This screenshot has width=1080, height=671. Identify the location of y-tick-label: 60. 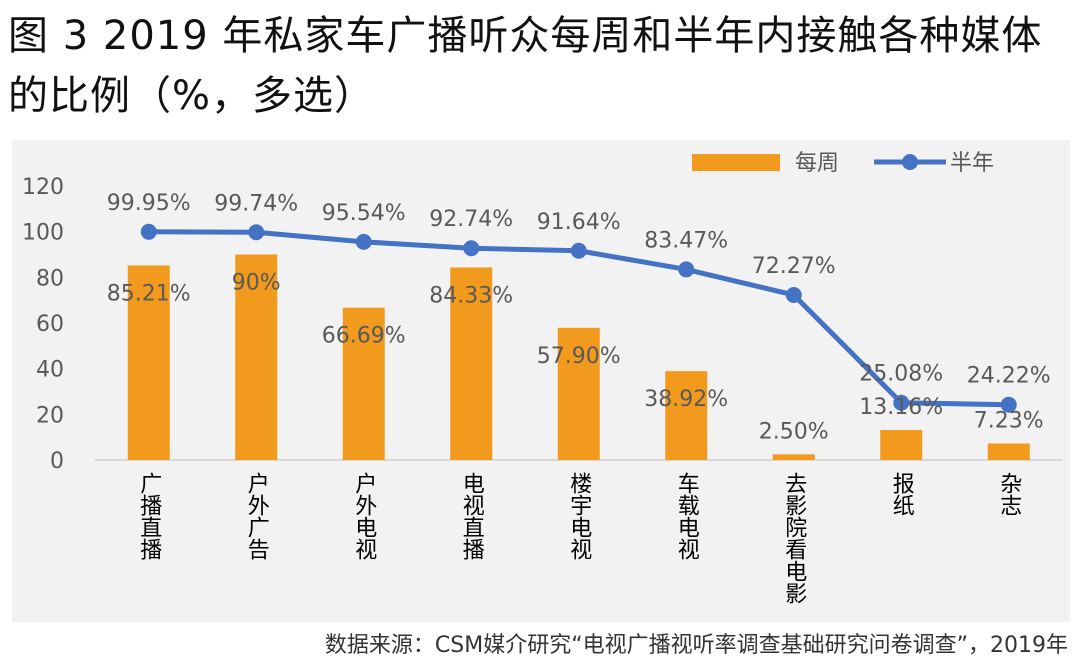
(50, 324).